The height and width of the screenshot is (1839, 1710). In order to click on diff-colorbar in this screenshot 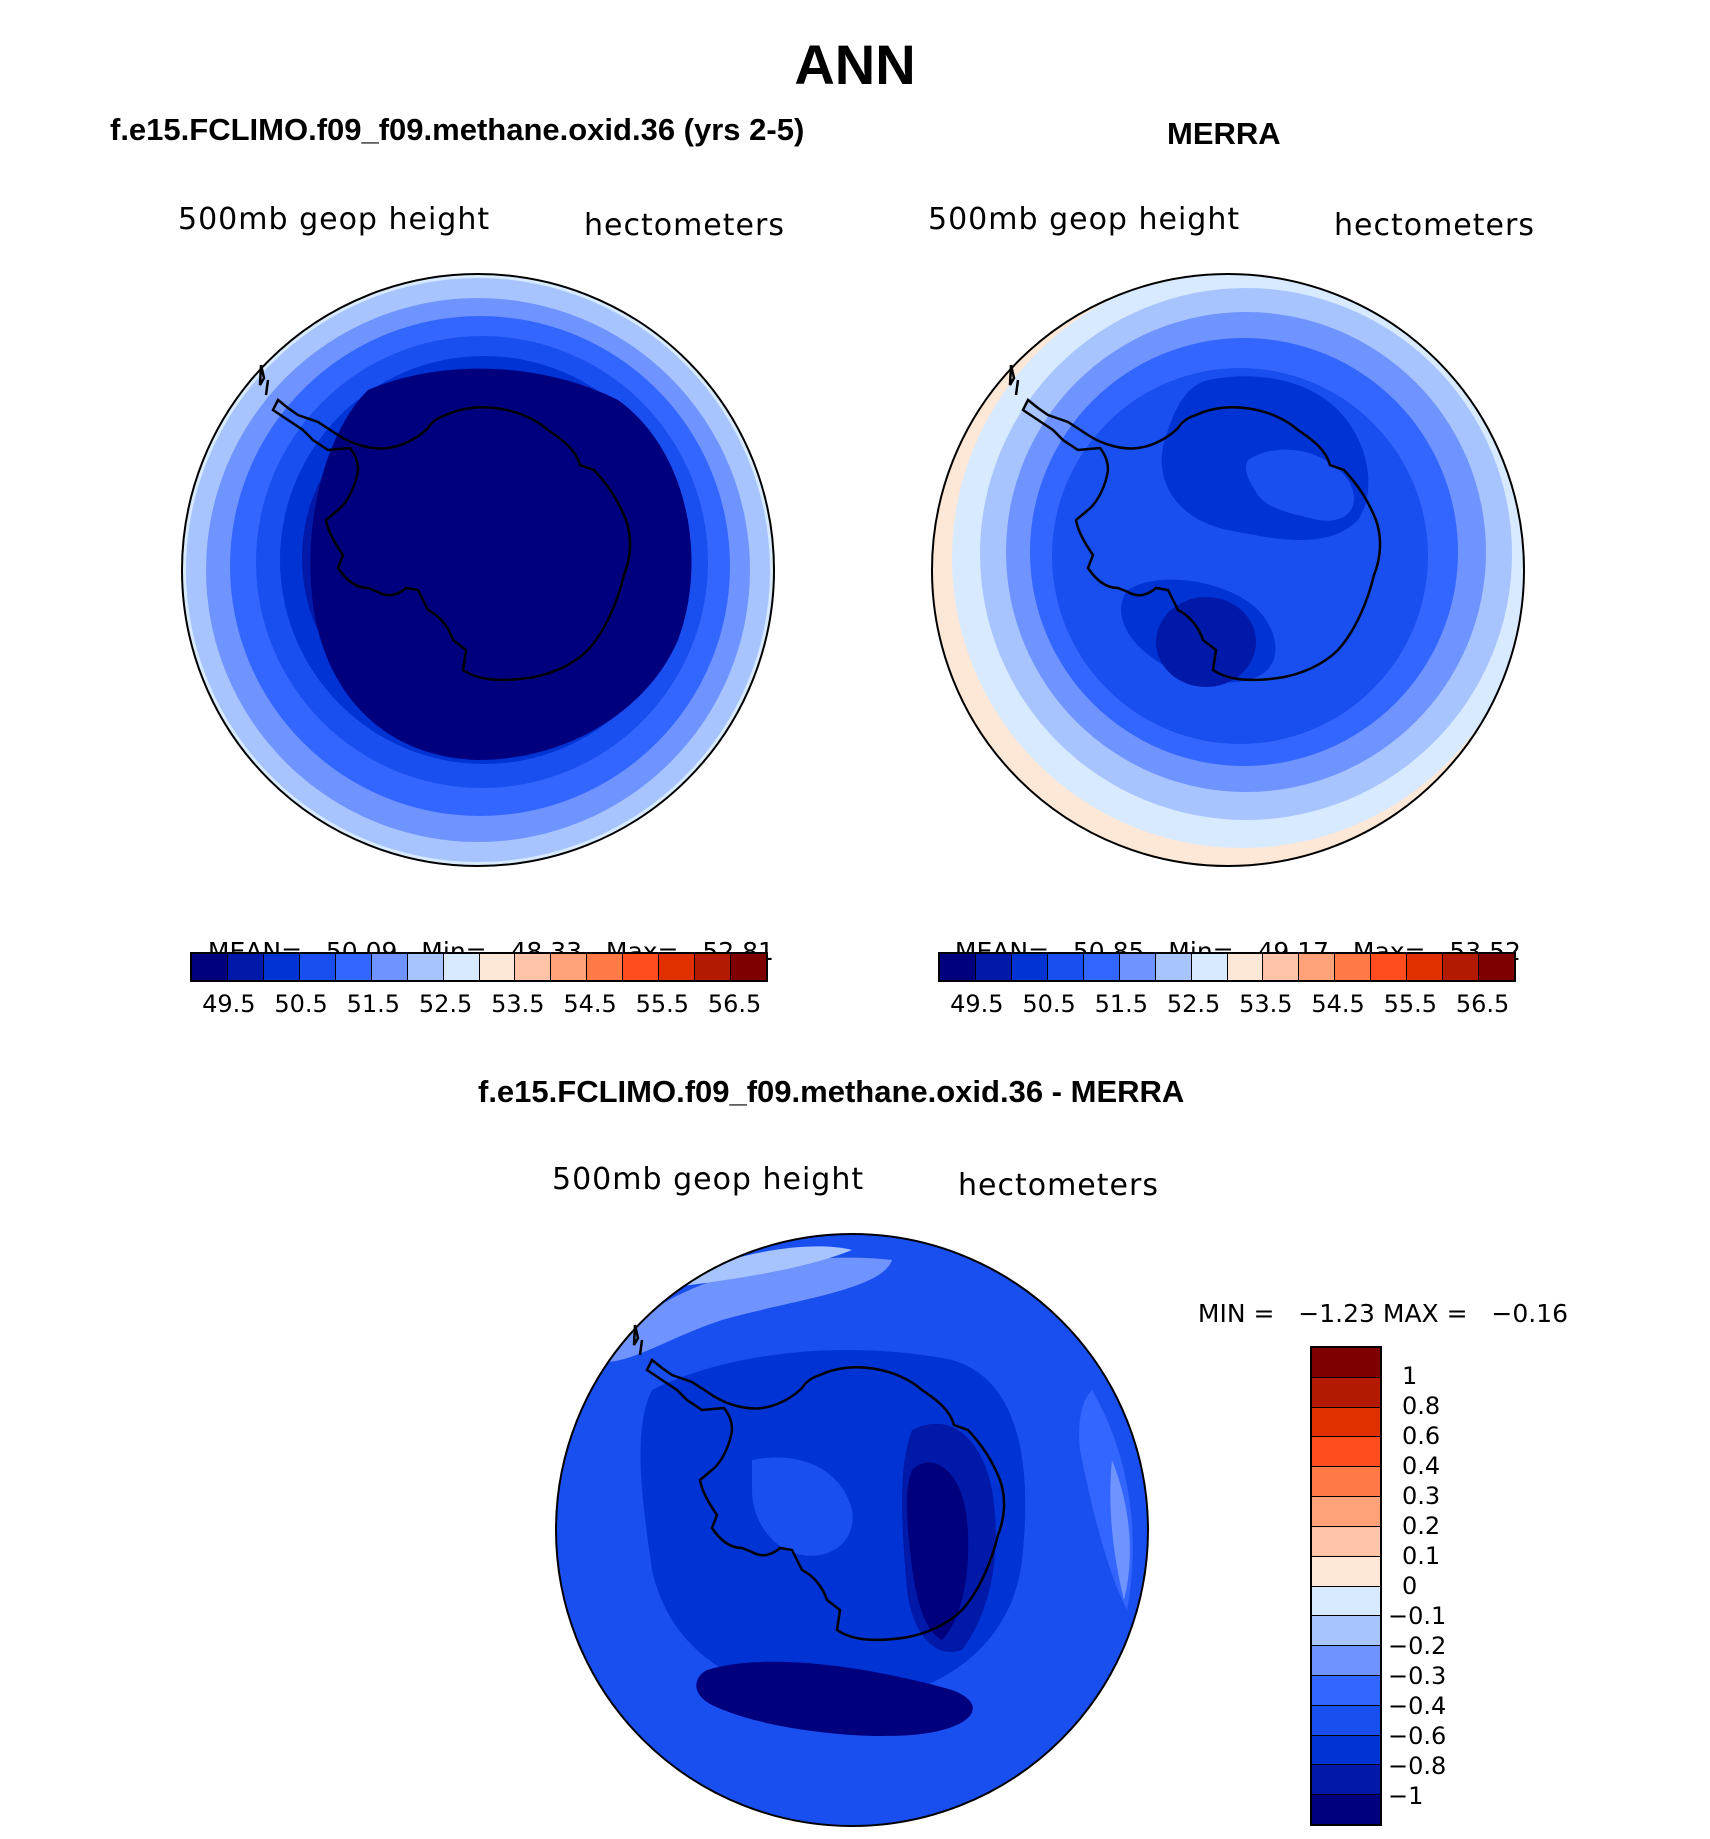, I will do `click(1346, 1586)`.